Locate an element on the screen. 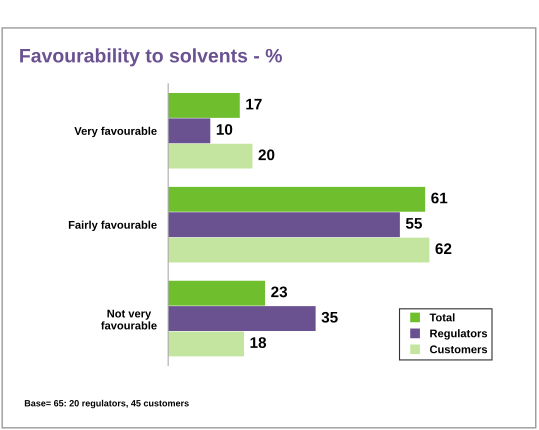  y-tick-label: Very favourable is located at coordinates (115, 132).